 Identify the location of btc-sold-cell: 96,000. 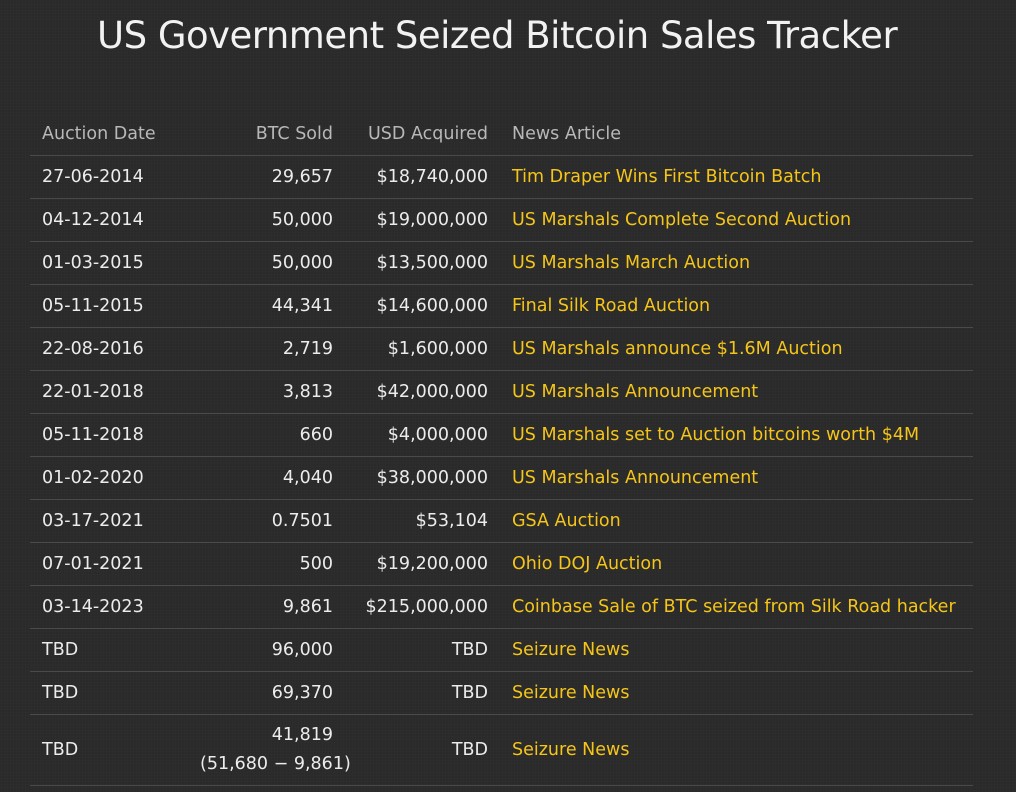
(266, 650).